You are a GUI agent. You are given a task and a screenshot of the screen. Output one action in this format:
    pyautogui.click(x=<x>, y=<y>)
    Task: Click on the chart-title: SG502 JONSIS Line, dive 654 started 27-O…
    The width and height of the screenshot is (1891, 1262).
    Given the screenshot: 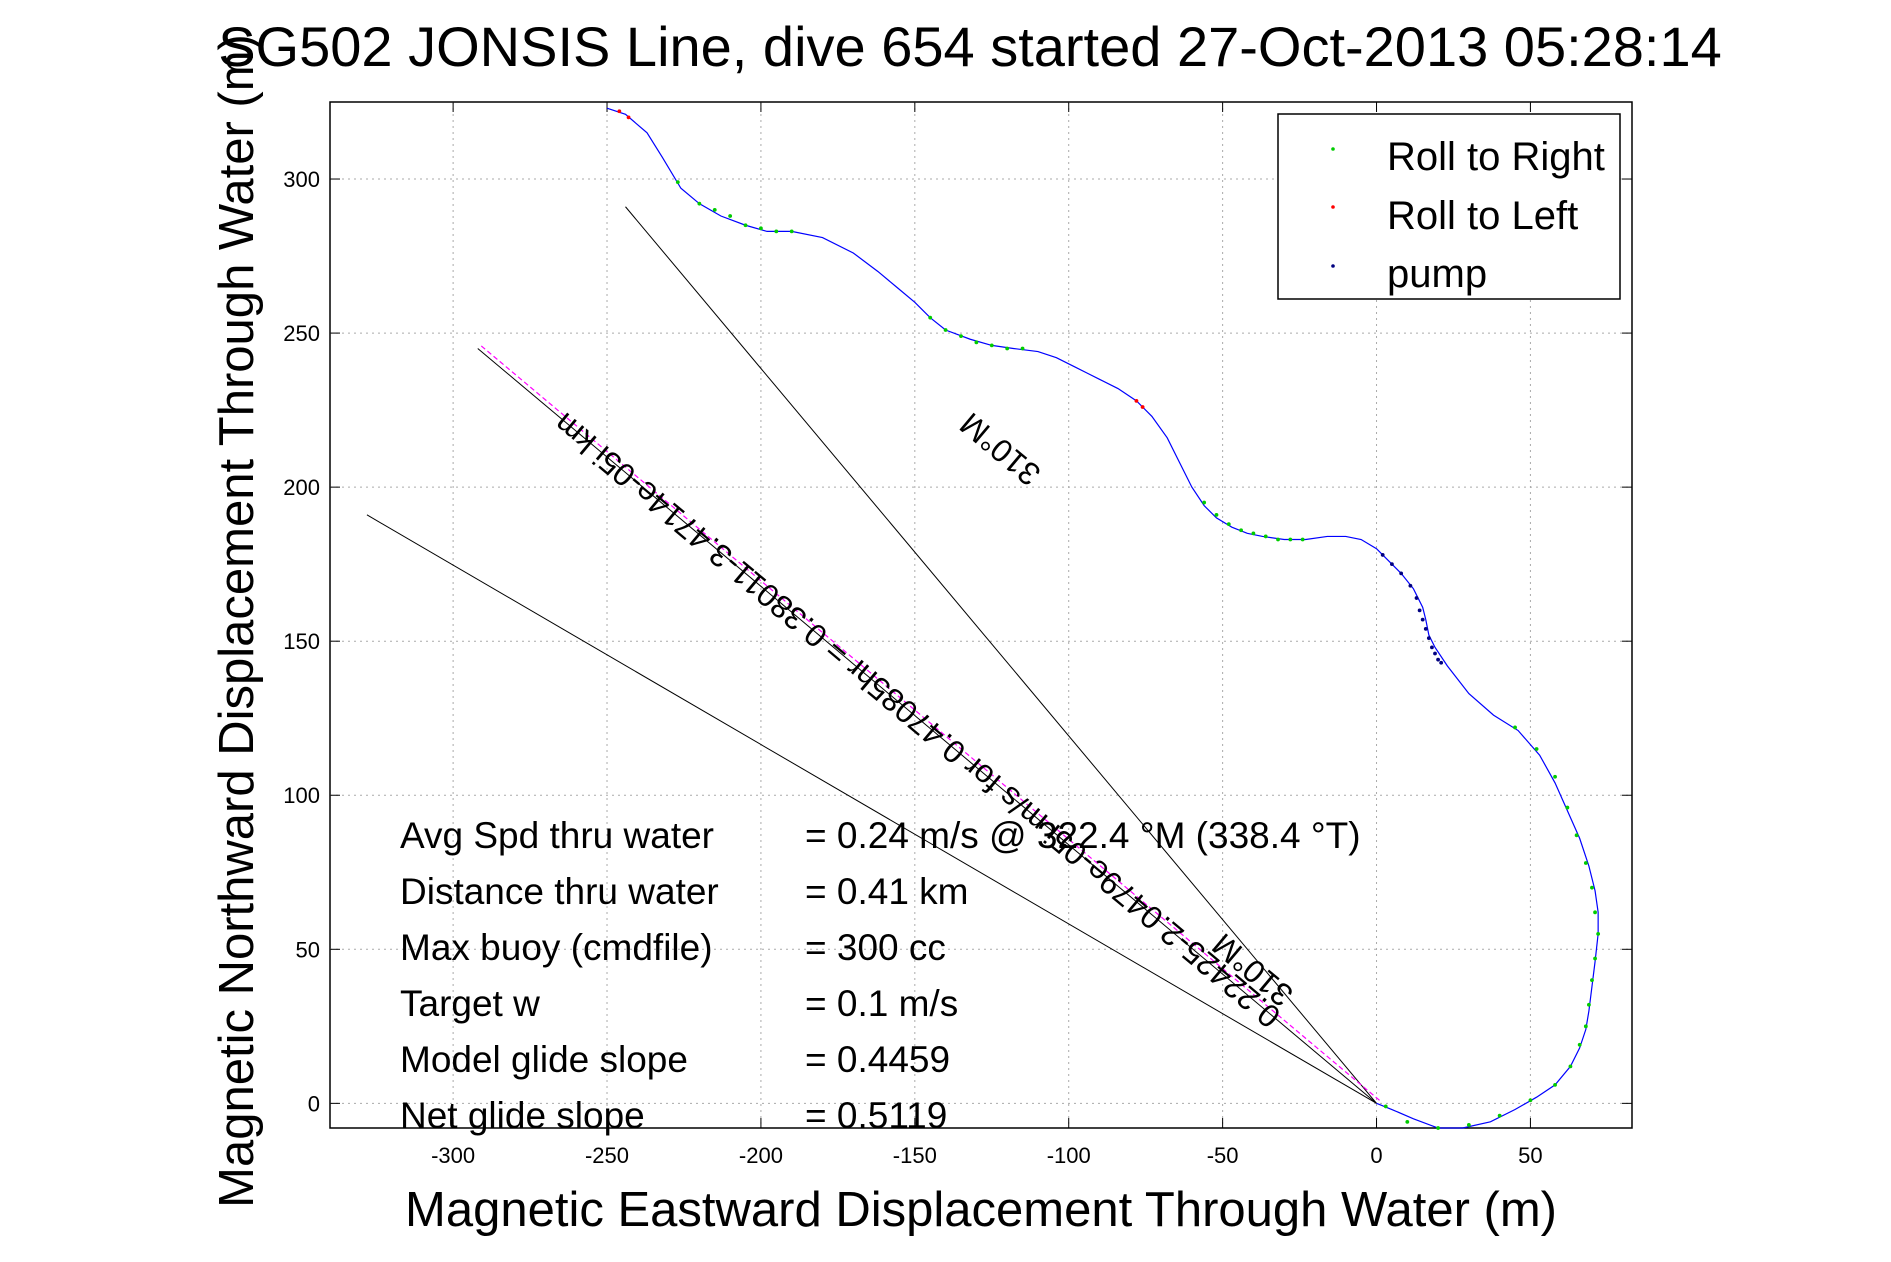 What is the action you would take?
    pyautogui.click(x=970, y=46)
    